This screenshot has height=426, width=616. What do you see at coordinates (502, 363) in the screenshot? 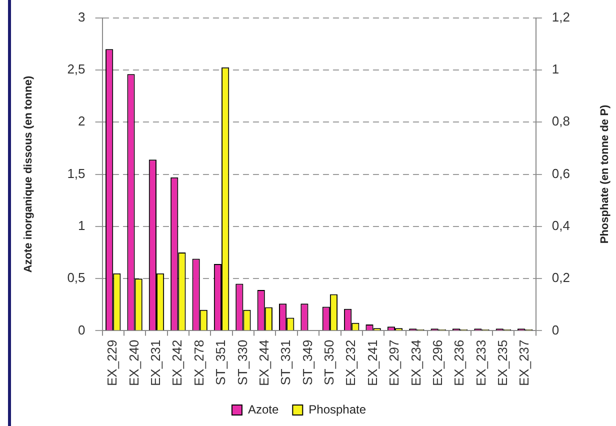
I see `x-tick-label: EX_235` at bounding box center [502, 363].